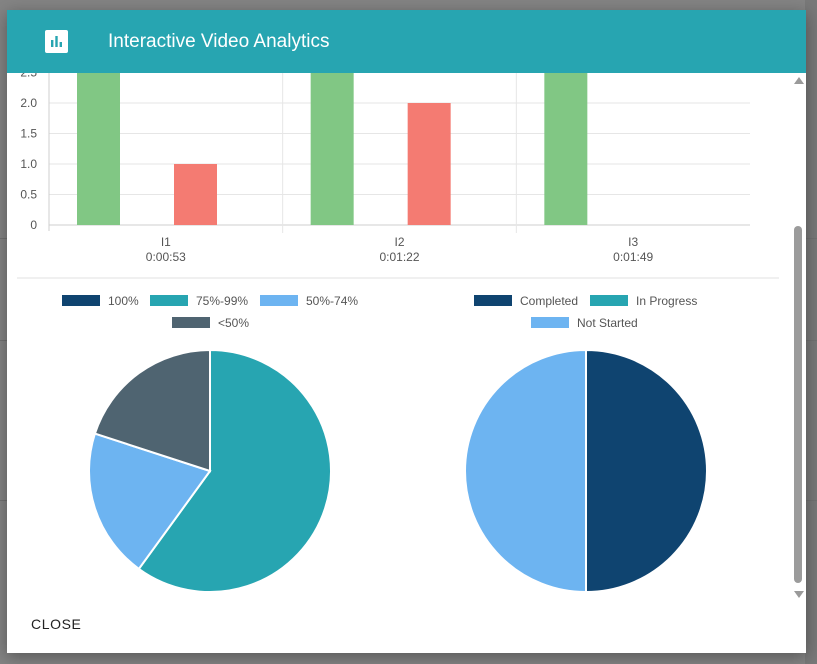 Image resolution: width=817 pixels, height=664 pixels. What do you see at coordinates (166, 242) in the screenshot?
I see `x-tick-label: I1` at bounding box center [166, 242].